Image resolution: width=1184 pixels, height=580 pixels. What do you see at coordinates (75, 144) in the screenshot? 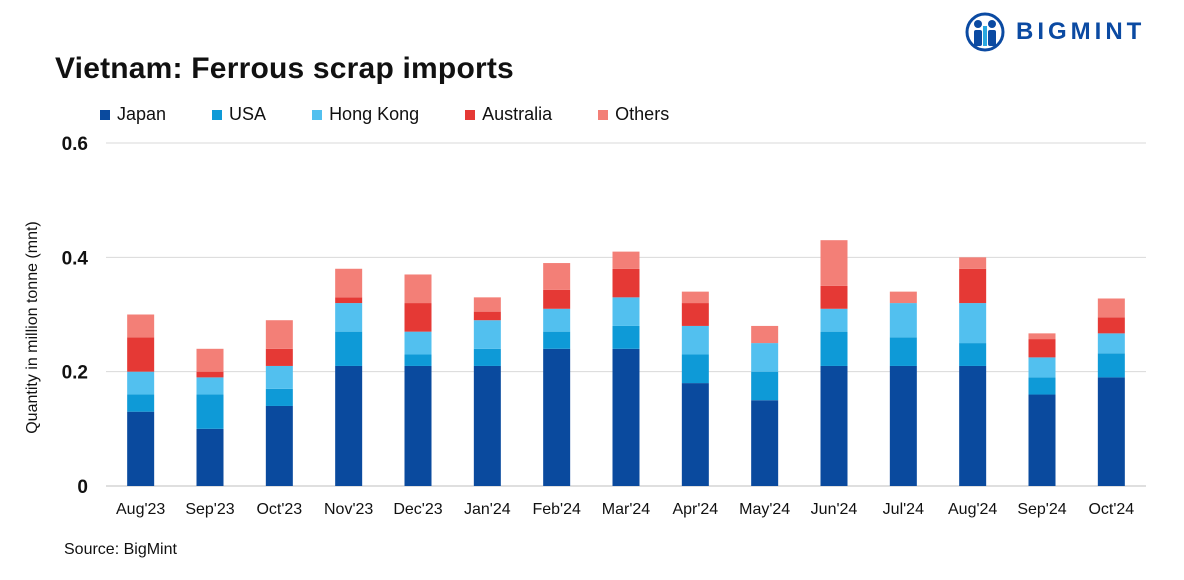
I see `y-tick-label: 0.6` at bounding box center [75, 144].